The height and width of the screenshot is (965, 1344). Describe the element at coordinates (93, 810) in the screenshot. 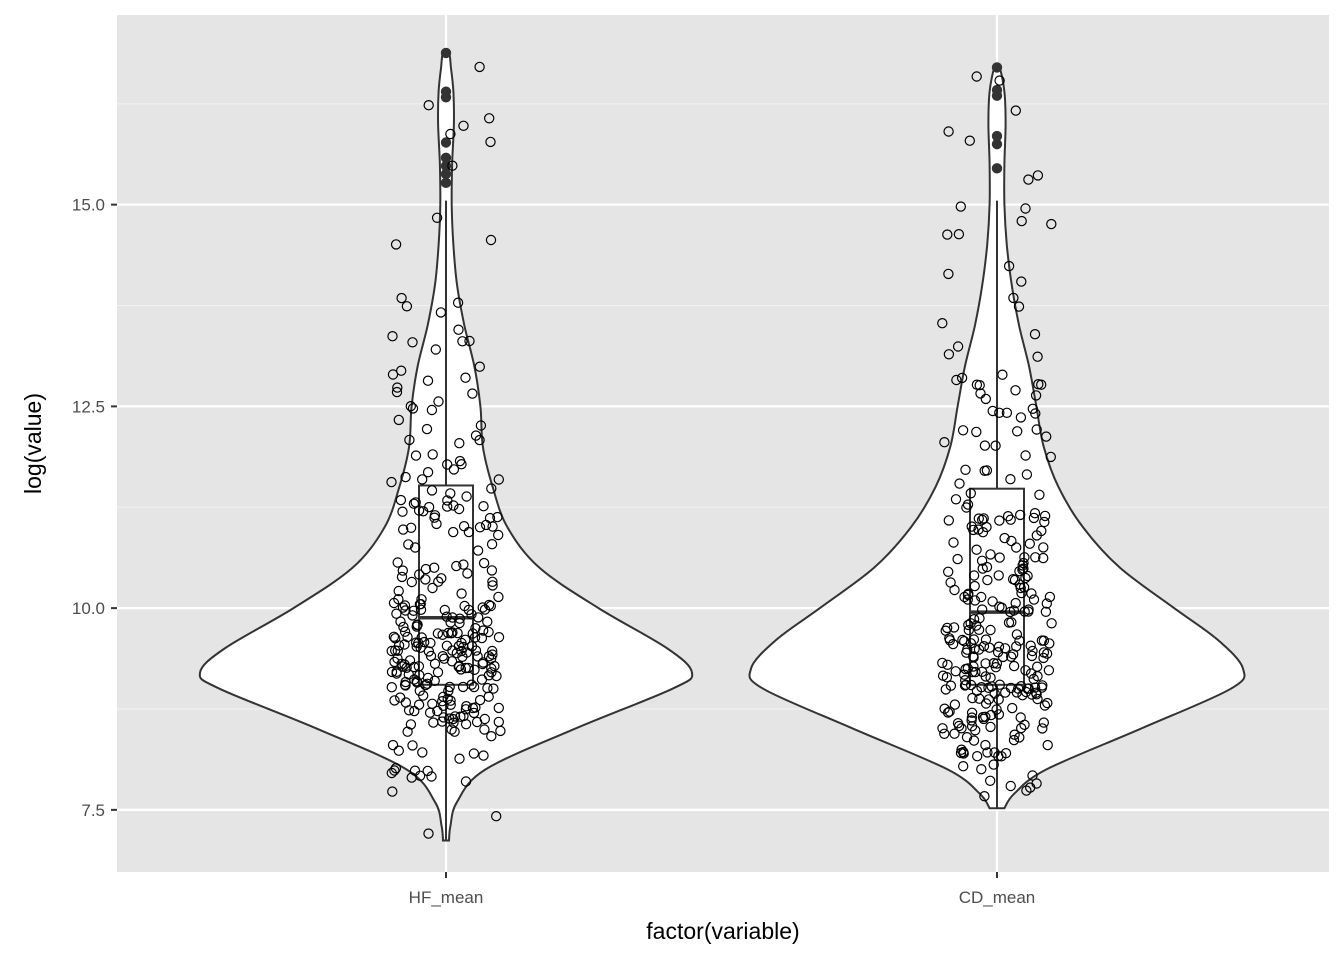

I see `y-tick-label: 7.5` at that location.